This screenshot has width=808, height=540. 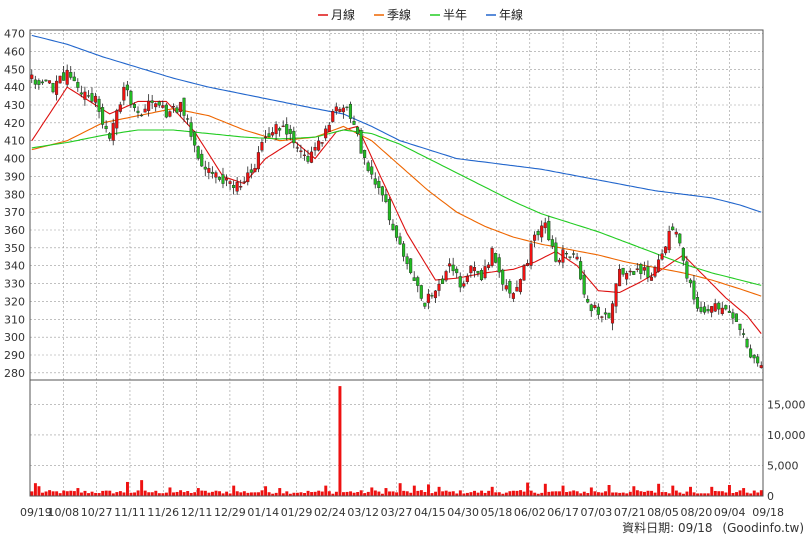 I want to click on price-tick-label: 390, so click(x=14, y=176).